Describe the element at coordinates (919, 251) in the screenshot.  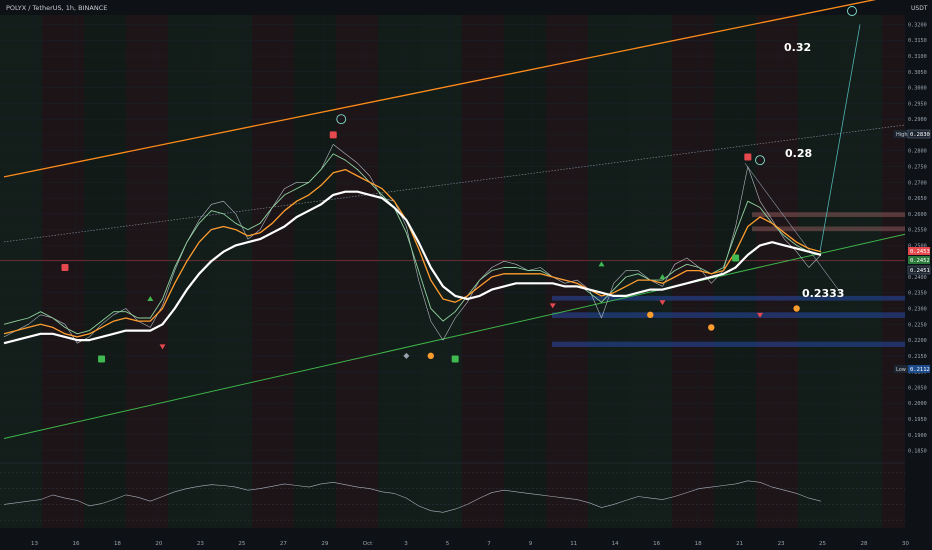
I see `last-price-badge` at that location.